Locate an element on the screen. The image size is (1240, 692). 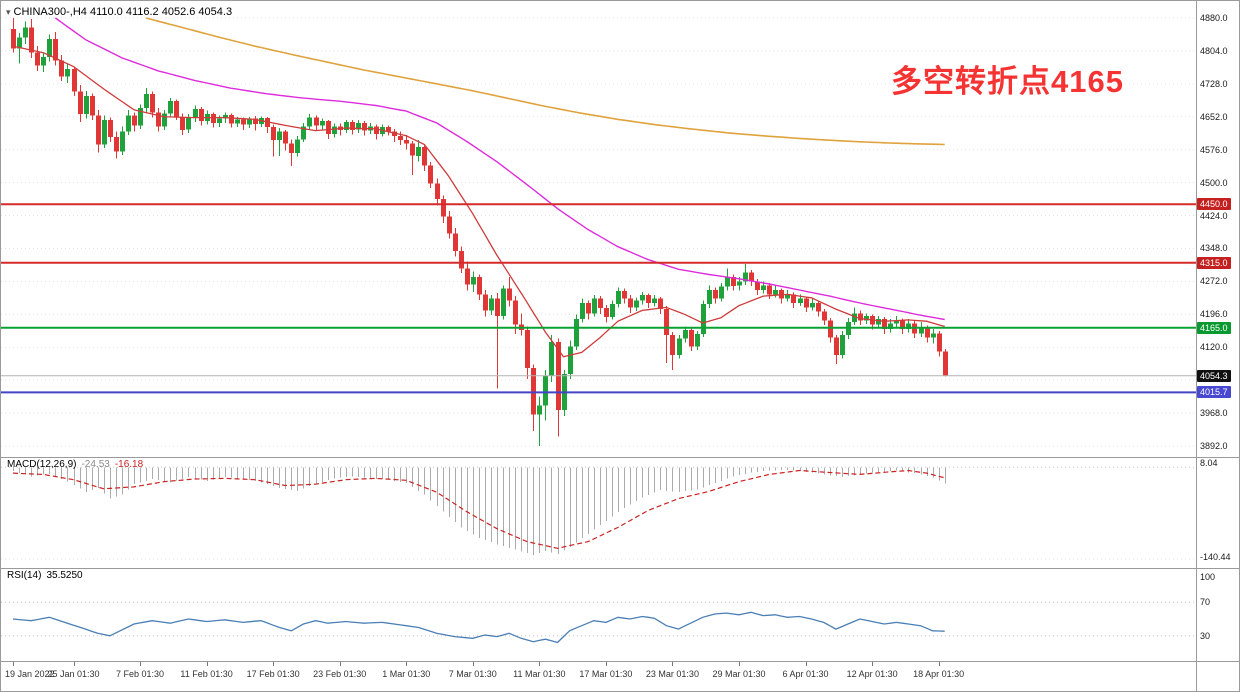
price-axis-label: 4652.0 is located at coordinates (1214, 116).